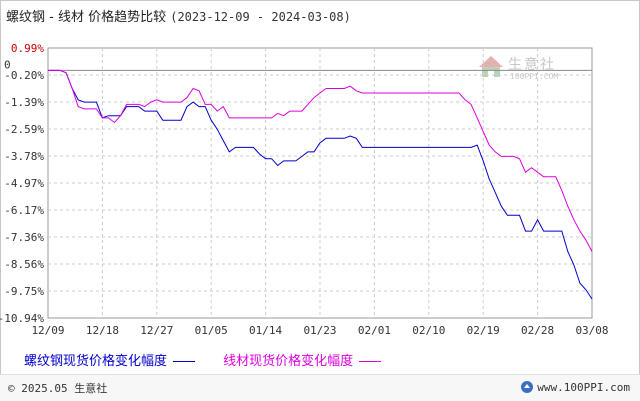 Image resolution: width=640 pixels, height=401 pixels. I want to click on x-tick-label: 01/23, so click(319, 330).